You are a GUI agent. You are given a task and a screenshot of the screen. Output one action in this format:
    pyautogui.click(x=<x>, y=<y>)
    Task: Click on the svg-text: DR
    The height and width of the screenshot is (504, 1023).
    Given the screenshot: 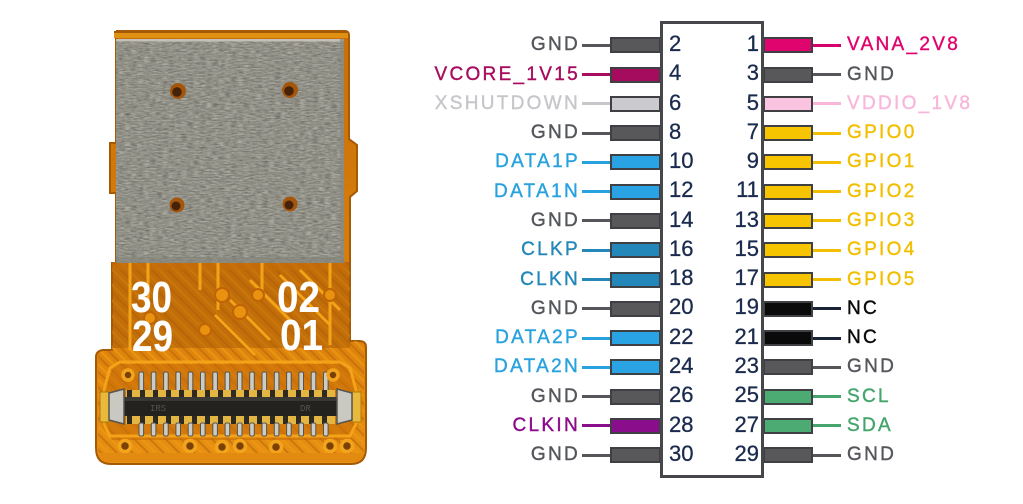 What is the action you would take?
    pyautogui.click(x=305, y=409)
    